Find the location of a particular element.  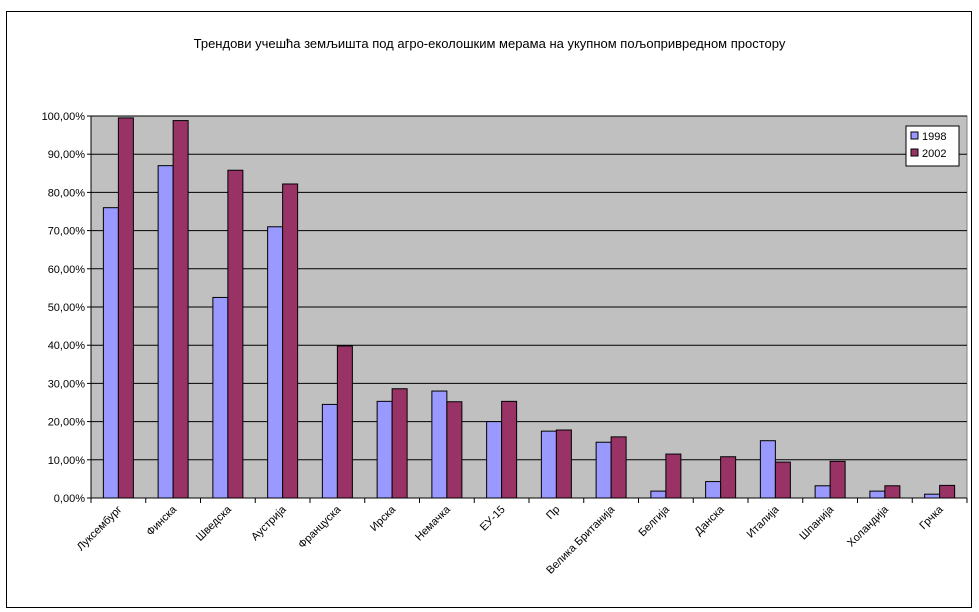

y-tick-label: 10,00% is located at coordinates (67, 461).